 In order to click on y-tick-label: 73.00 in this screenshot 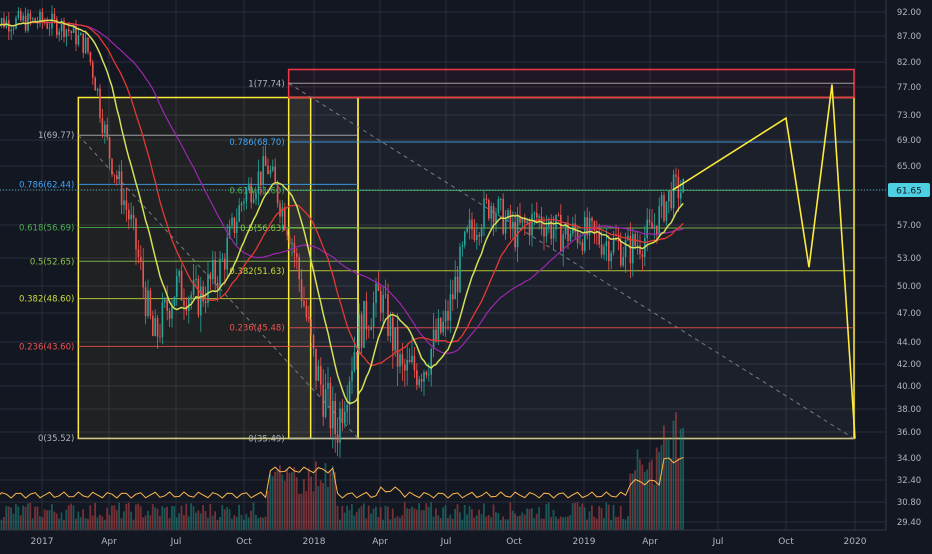, I will do `click(909, 116)`.